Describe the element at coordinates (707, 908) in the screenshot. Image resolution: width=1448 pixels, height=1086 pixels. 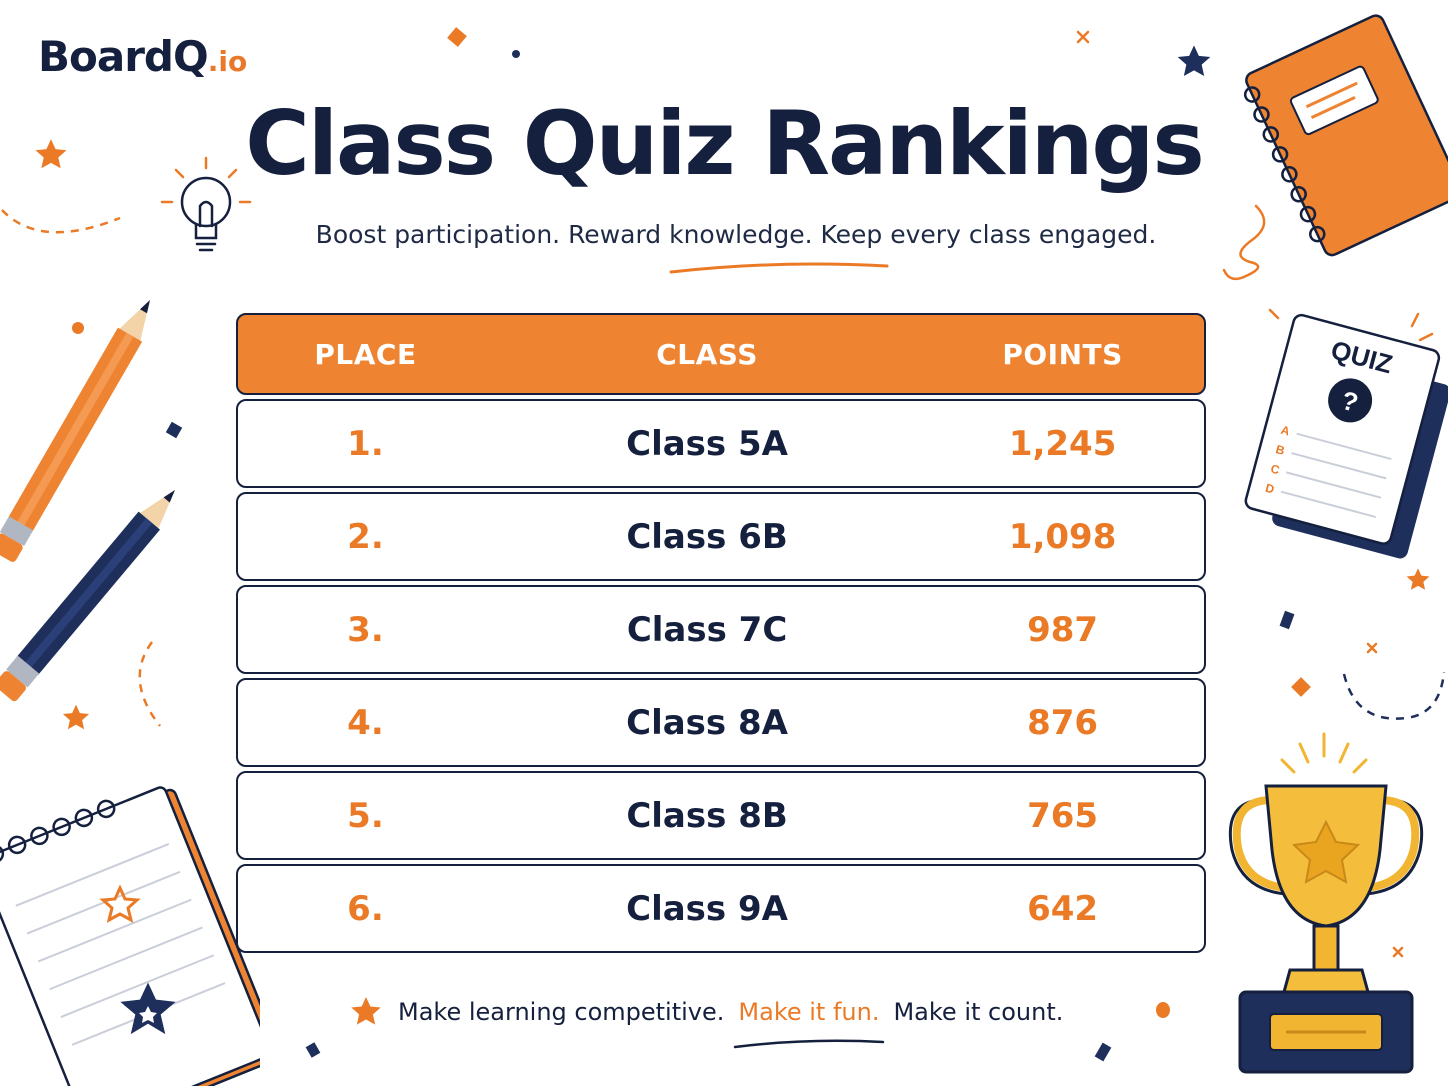
I see `row-class: Class 9A` at that location.